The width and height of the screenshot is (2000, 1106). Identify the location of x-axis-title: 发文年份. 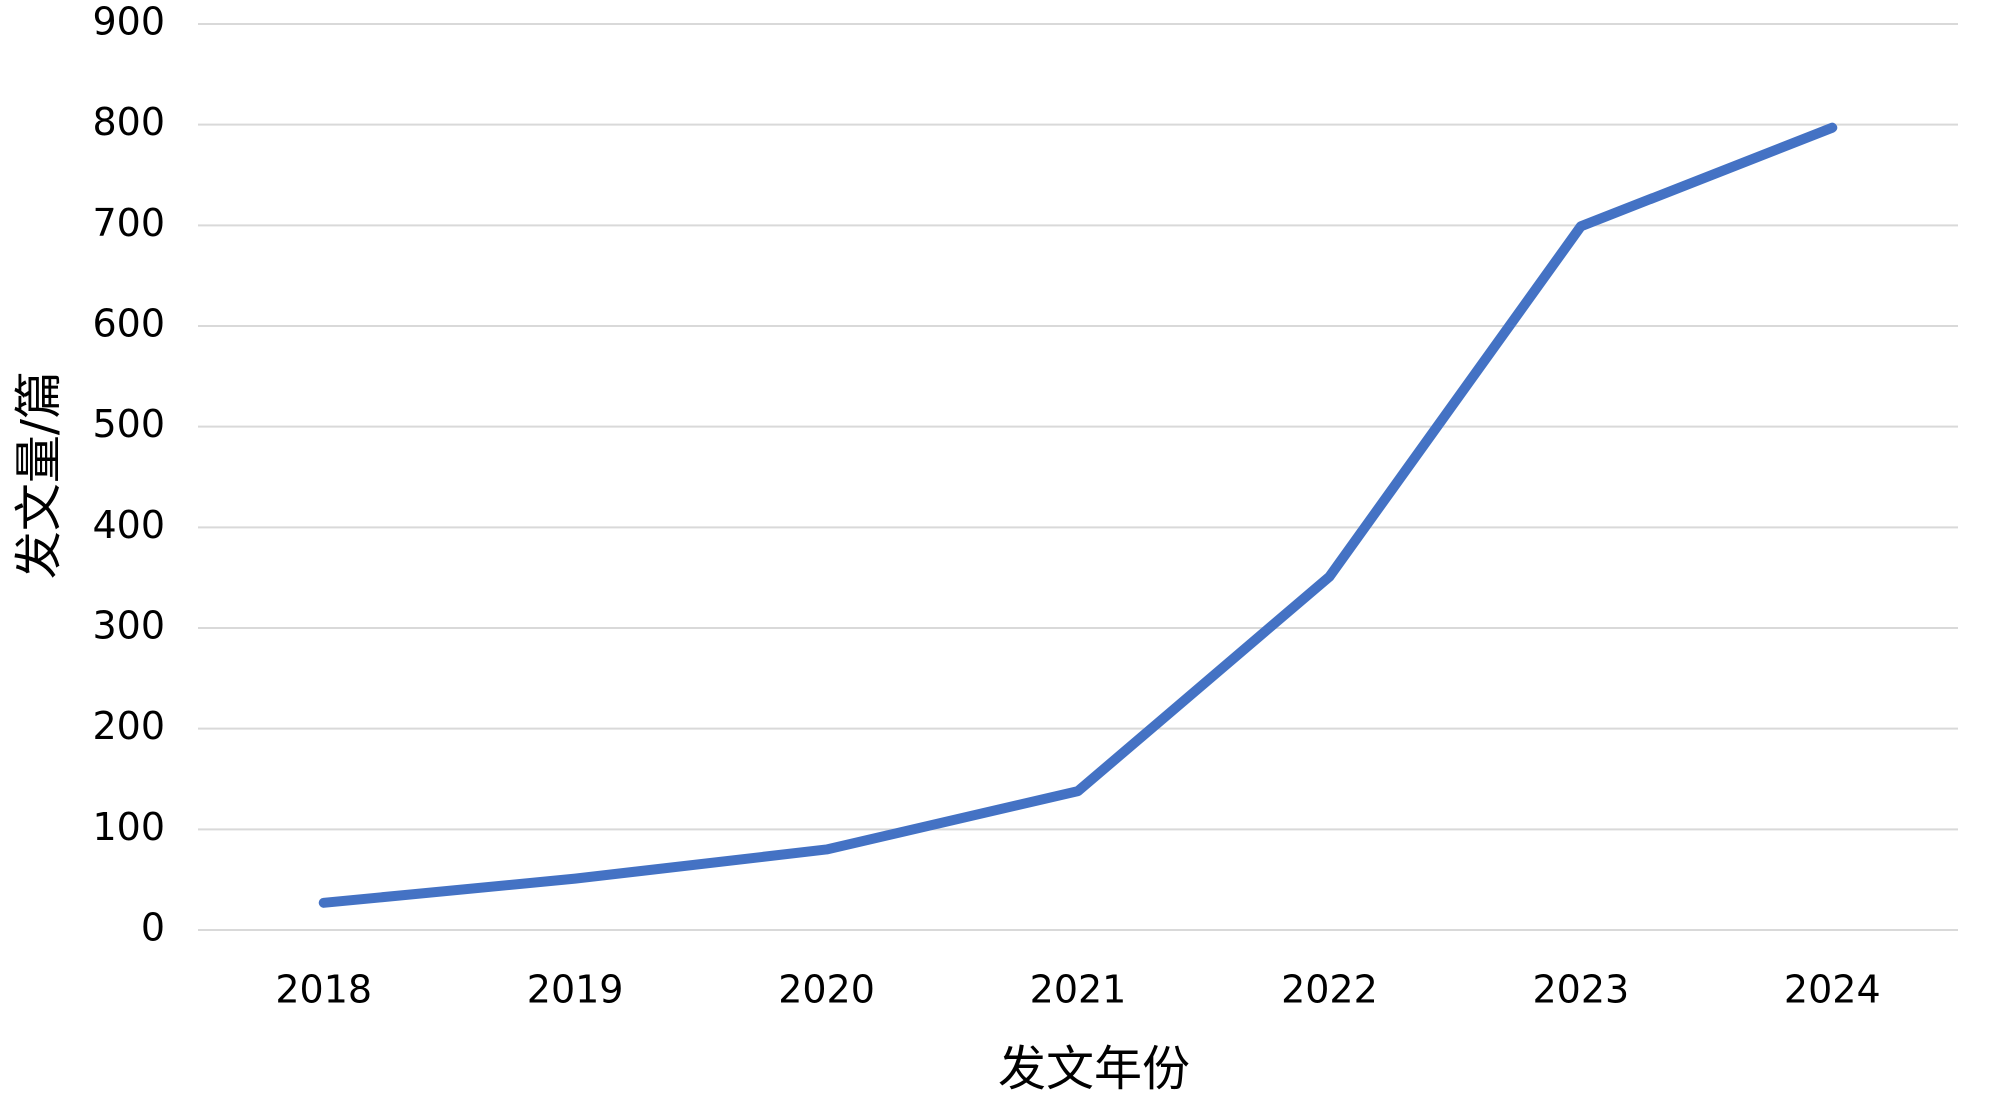
(1094, 1069).